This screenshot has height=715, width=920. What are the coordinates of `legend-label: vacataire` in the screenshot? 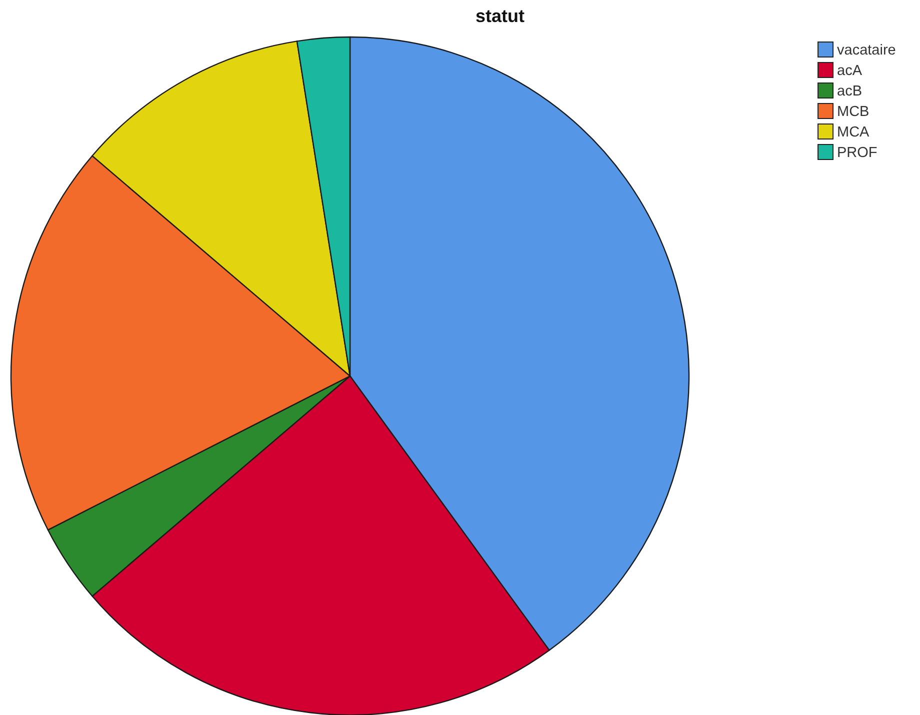 It's located at (866, 50).